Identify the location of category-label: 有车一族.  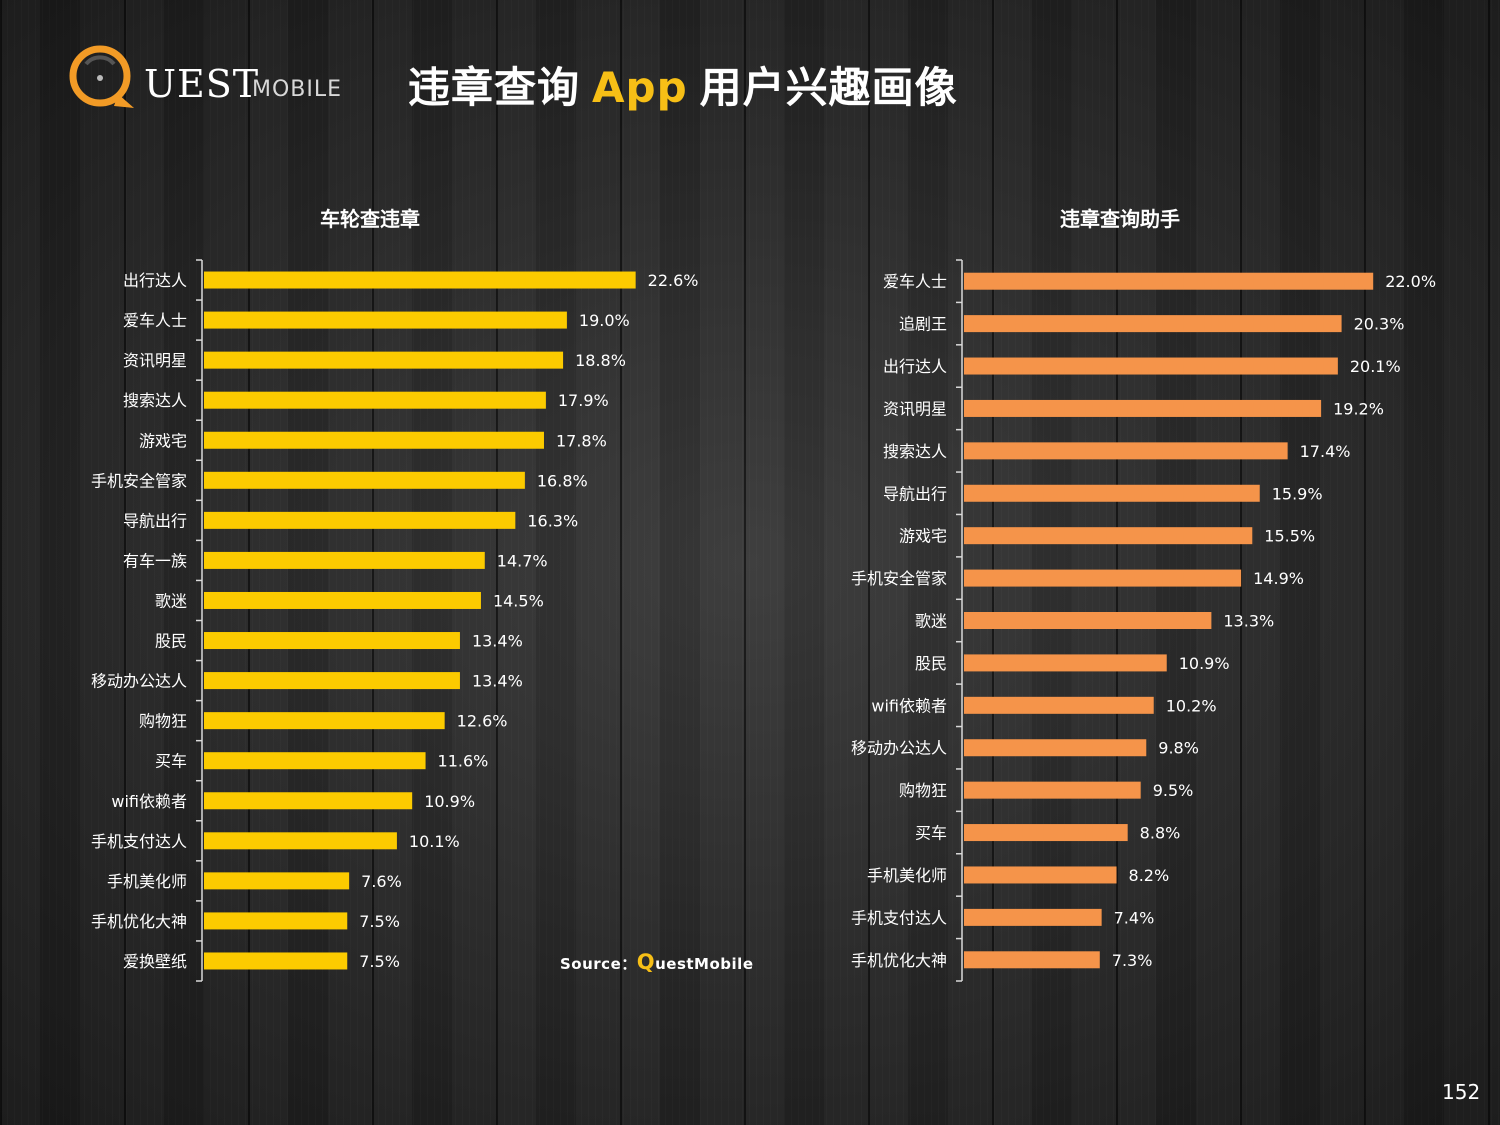
(155, 560).